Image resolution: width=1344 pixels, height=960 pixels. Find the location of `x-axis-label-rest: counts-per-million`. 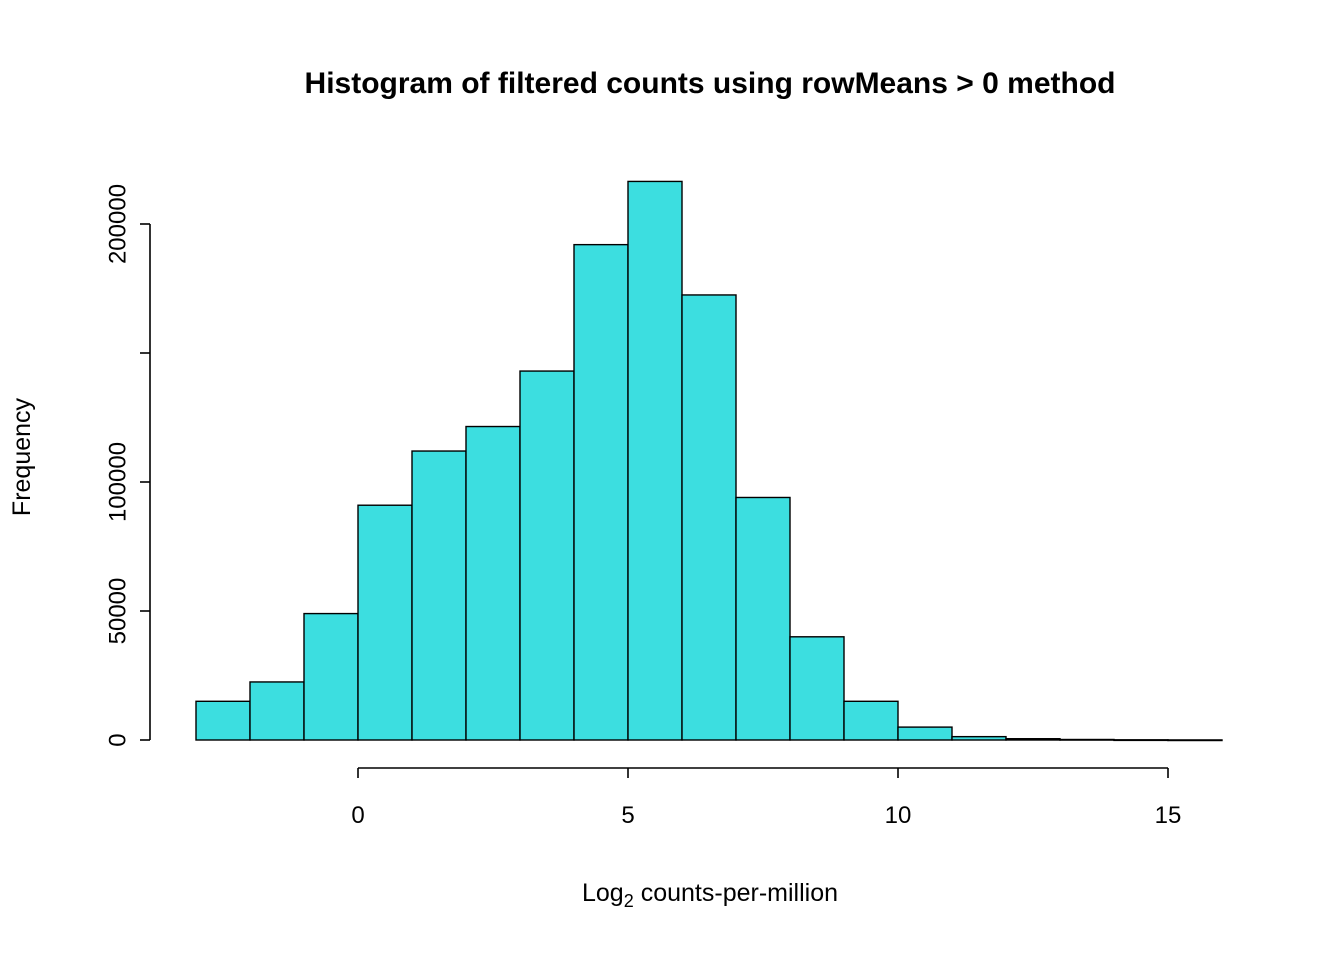

x-axis-label-rest: counts-per-million is located at coordinates (739, 893).